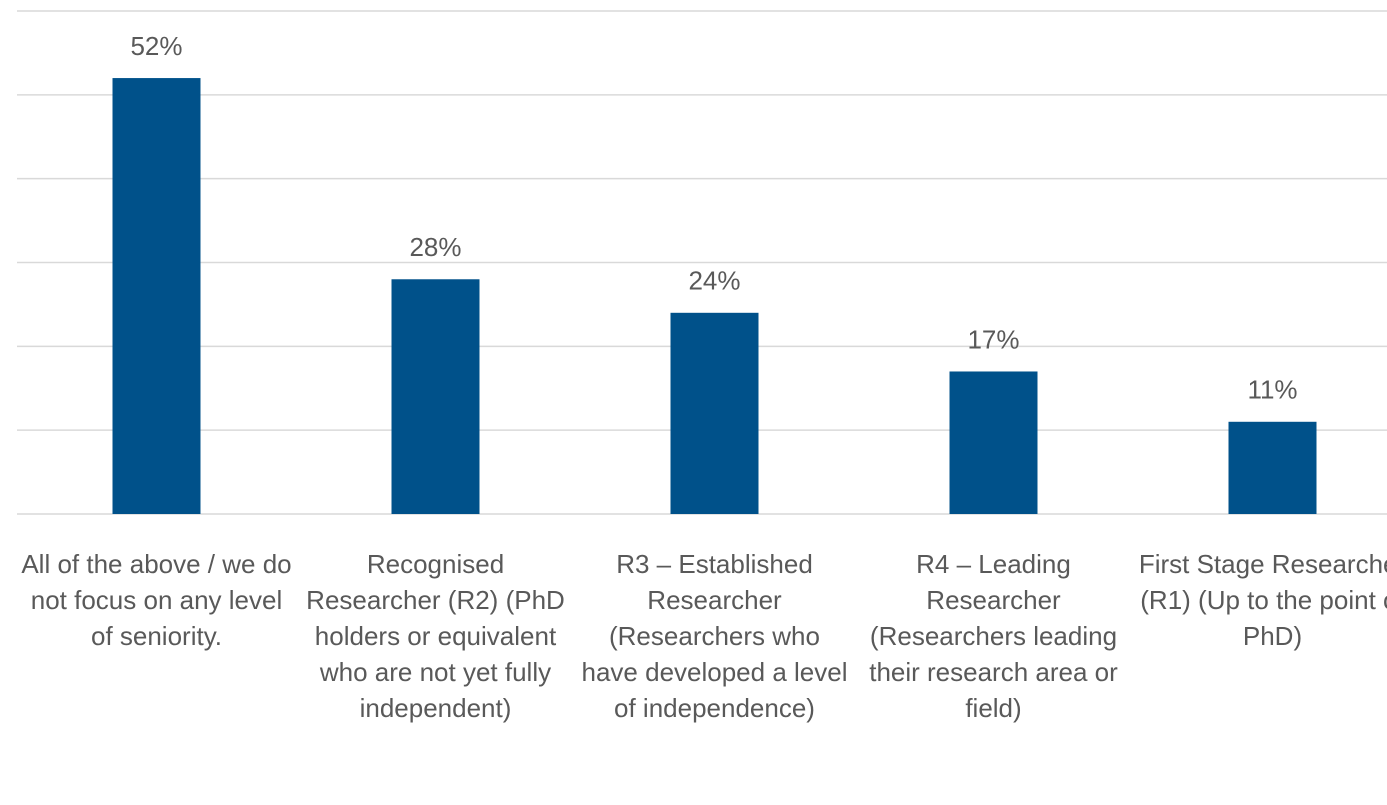 Image resolution: width=1387 pixels, height=805 pixels. I want to click on data-label: 17%, so click(993, 339).